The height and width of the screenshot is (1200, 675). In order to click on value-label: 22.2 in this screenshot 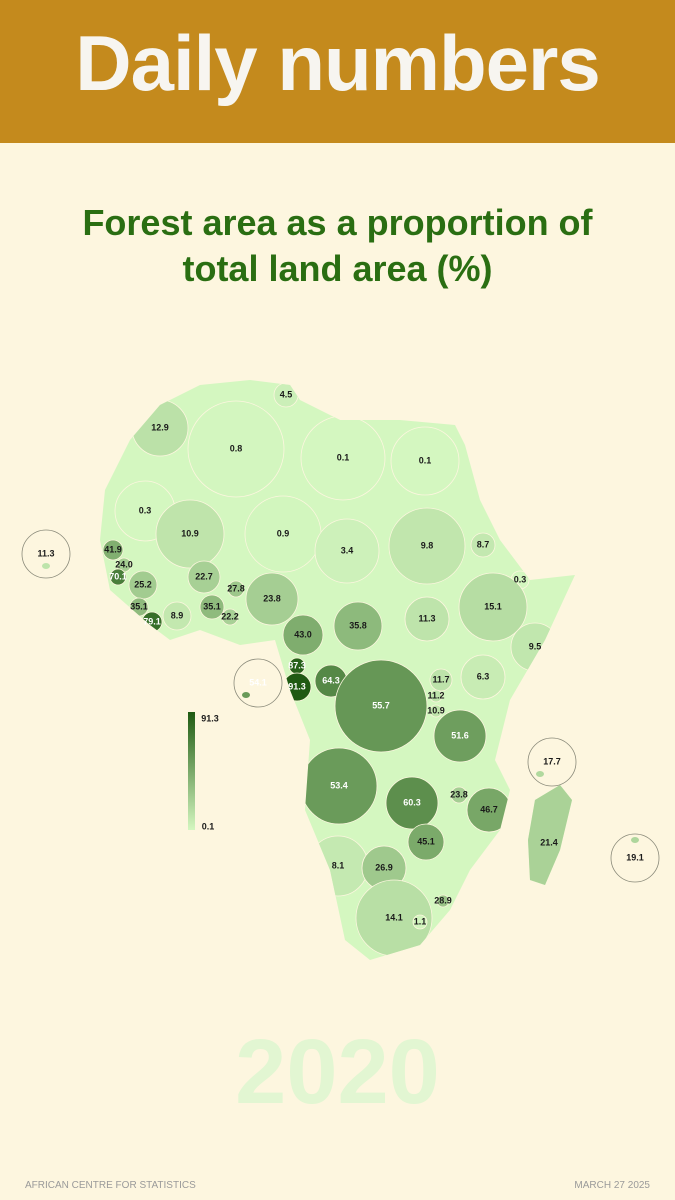, I will do `click(230, 616)`.